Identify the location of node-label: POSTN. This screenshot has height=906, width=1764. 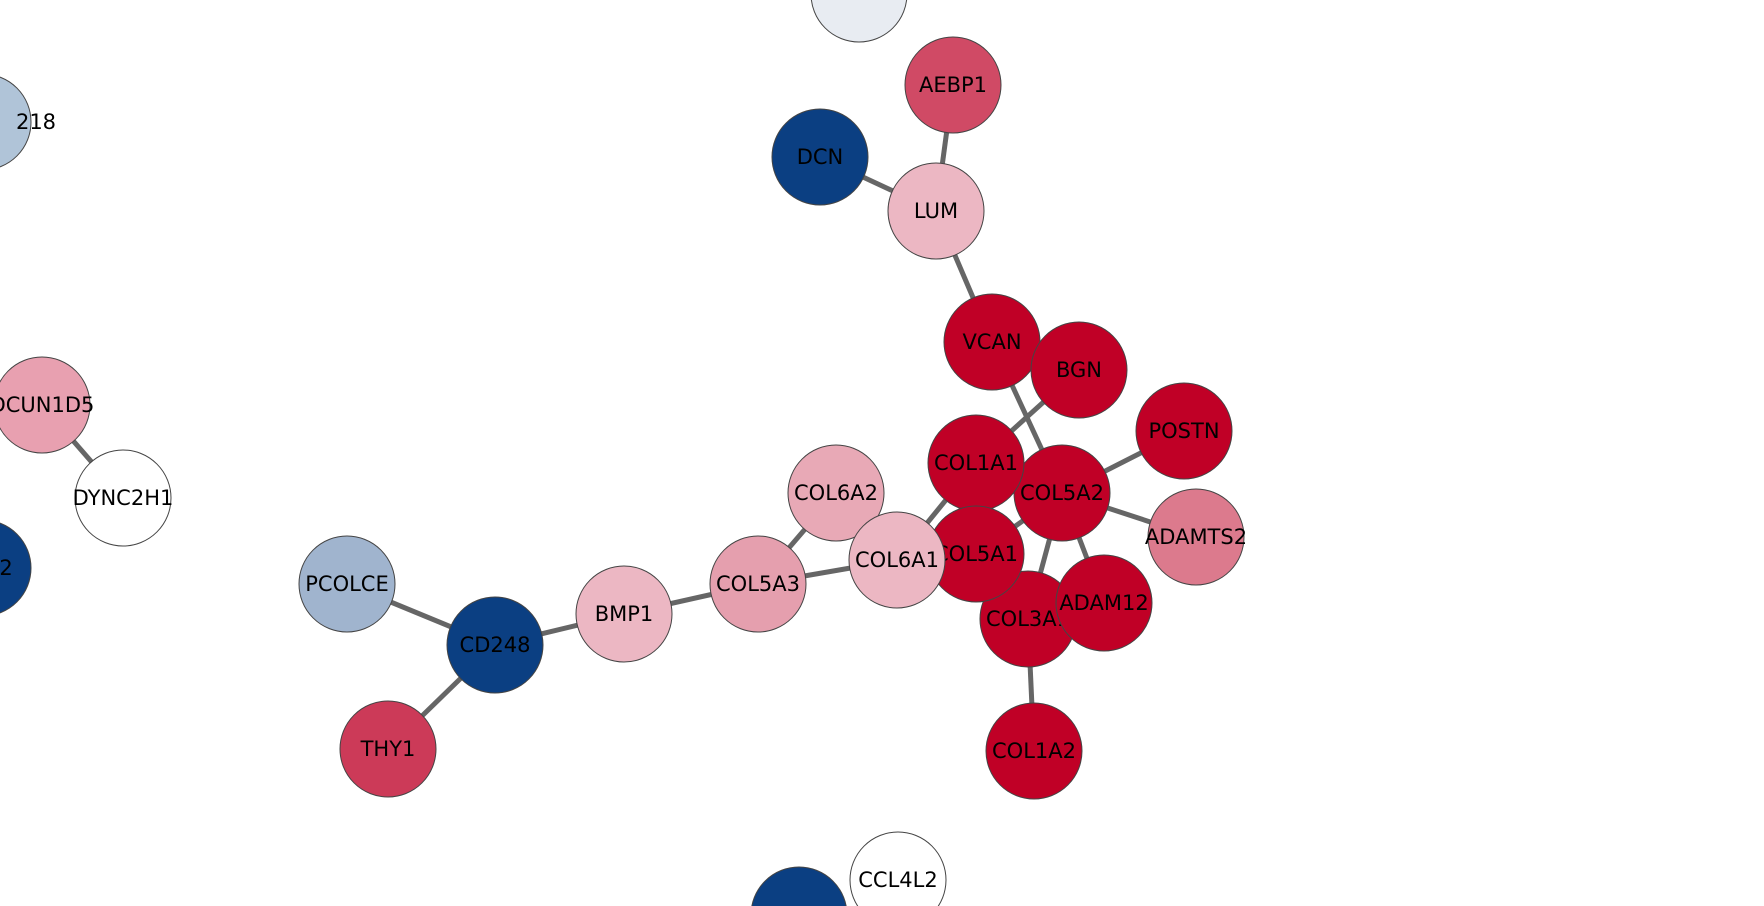
(1183, 431).